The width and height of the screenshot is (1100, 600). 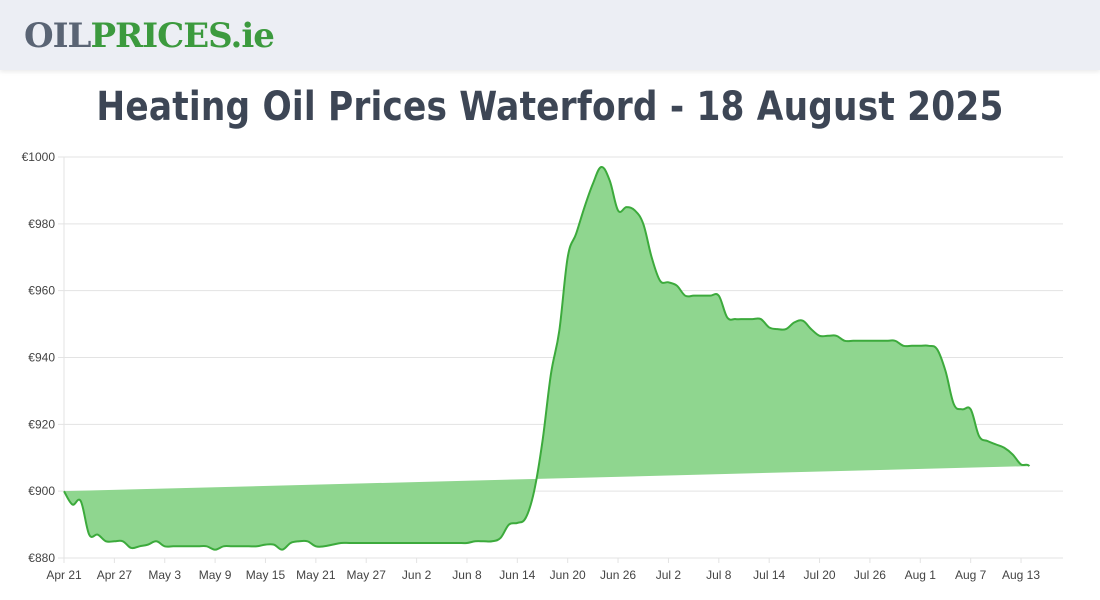 What do you see at coordinates (618, 575) in the screenshot?
I see `x-tick-label: Jun 26` at bounding box center [618, 575].